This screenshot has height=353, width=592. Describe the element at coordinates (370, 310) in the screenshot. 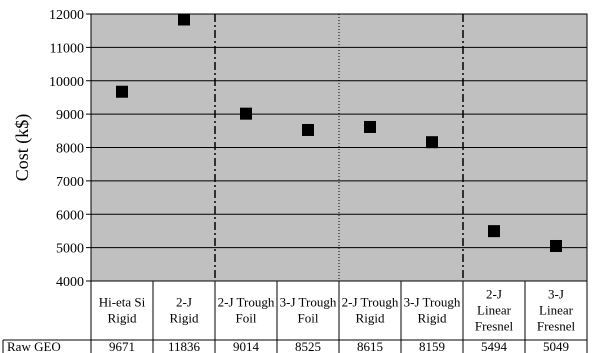

I see `category-label: 2-J Trough Rigid` at that location.